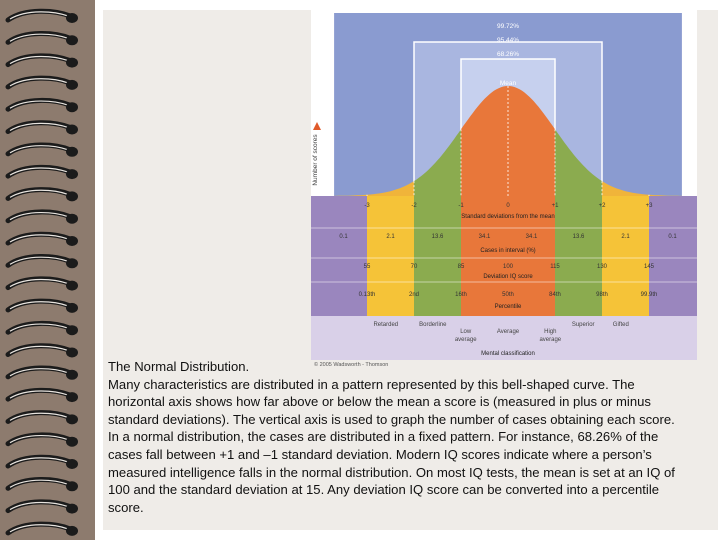 Image resolution: width=720 pixels, height=540 pixels. What do you see at coordinates (583, 325) in the screenshot?
I see `classification-label: Superior` at bounding box center [583, 325].